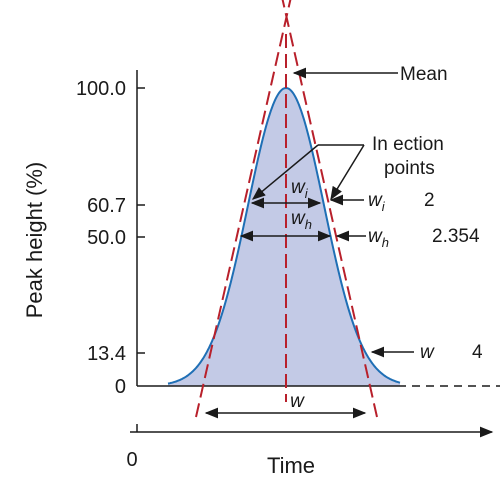 This screenshot has height=483, width=500. I want to click on w-right-value: 4, so click(477, 352).